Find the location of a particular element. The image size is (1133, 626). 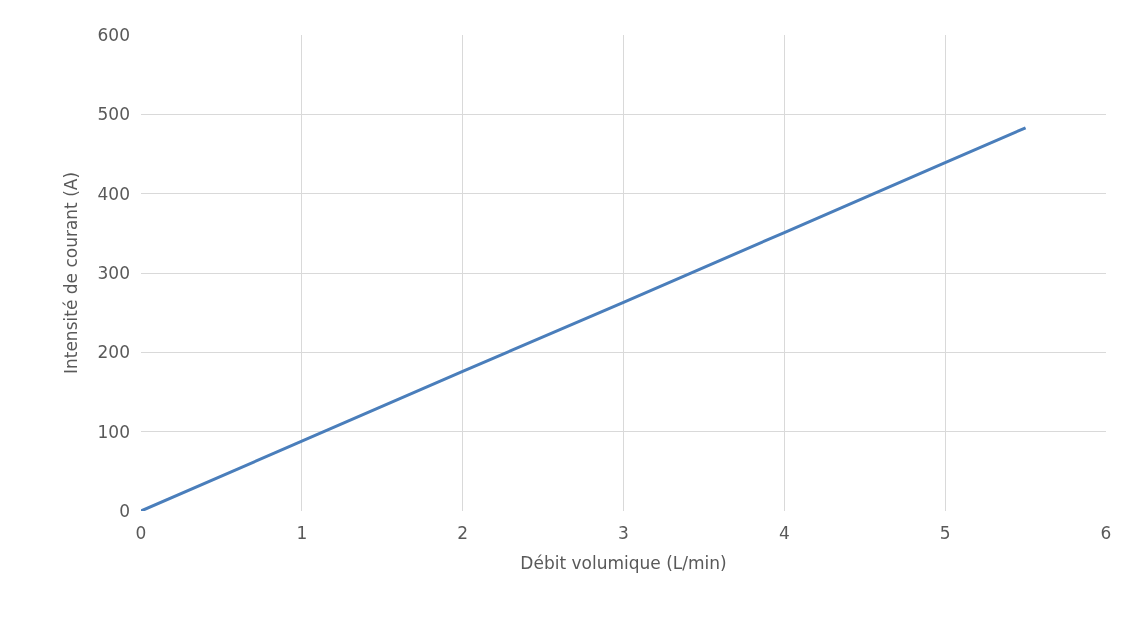

x-tick-label: 1 is located at coordinates (302, 533).